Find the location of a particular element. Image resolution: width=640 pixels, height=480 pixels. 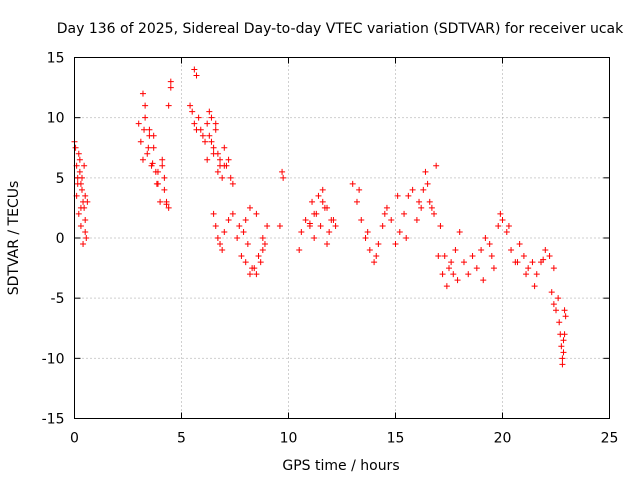

y-tick-label: 10 is located at coordinates (56, 119).